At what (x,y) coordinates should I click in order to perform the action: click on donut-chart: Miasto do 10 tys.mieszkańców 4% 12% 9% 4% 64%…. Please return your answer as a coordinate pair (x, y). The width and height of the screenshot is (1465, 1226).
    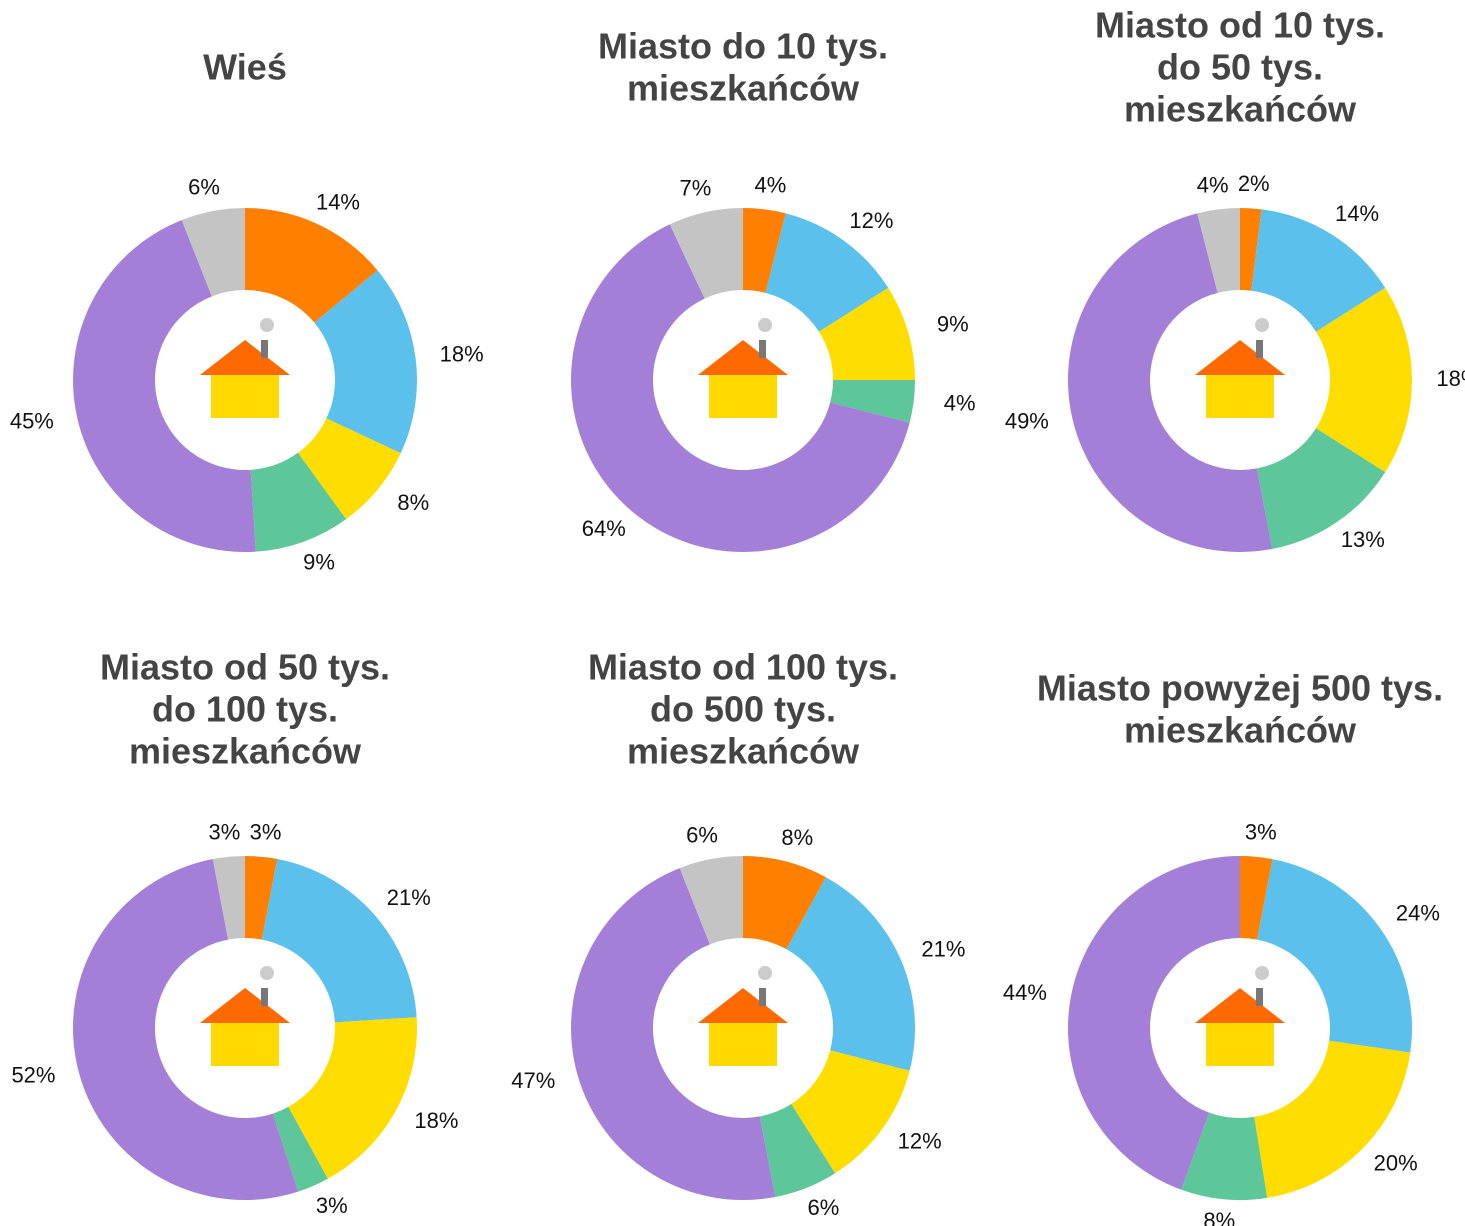
    Looking at the image, I should click on (773, 289).